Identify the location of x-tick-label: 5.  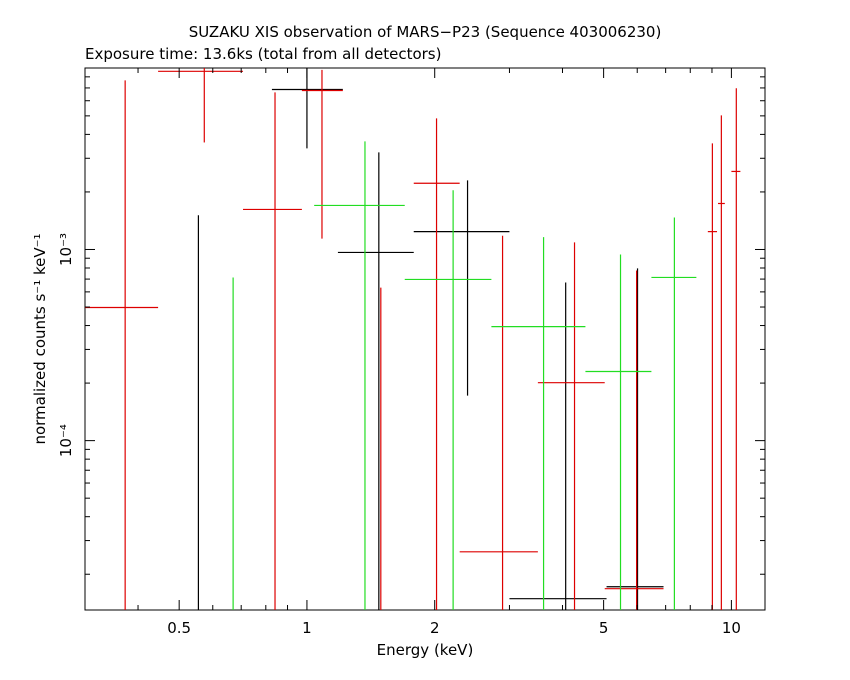
(604, 628).